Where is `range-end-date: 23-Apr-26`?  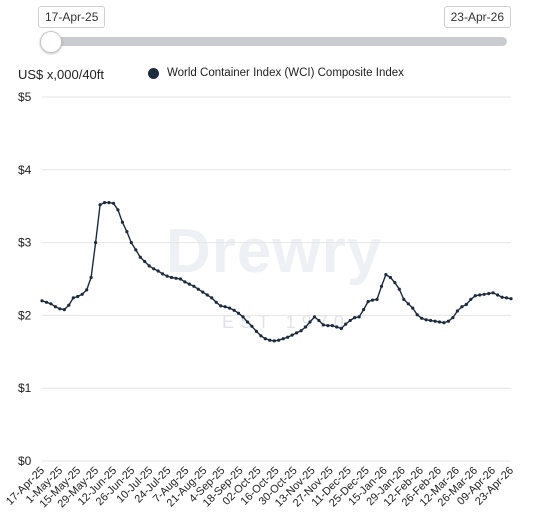
range-end-date: 23-Apr-26 is located at coordinates (477, 17).